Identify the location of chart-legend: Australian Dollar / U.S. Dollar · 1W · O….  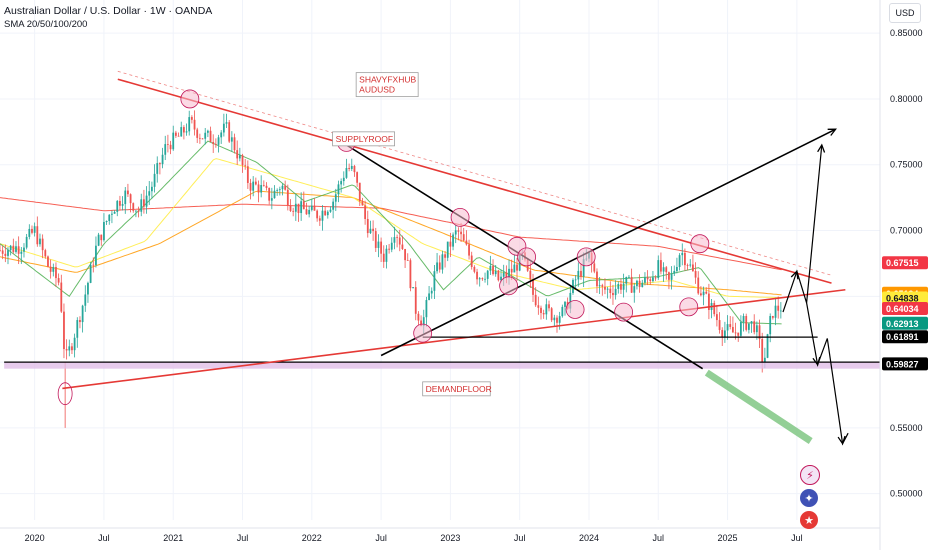
(108, 18).